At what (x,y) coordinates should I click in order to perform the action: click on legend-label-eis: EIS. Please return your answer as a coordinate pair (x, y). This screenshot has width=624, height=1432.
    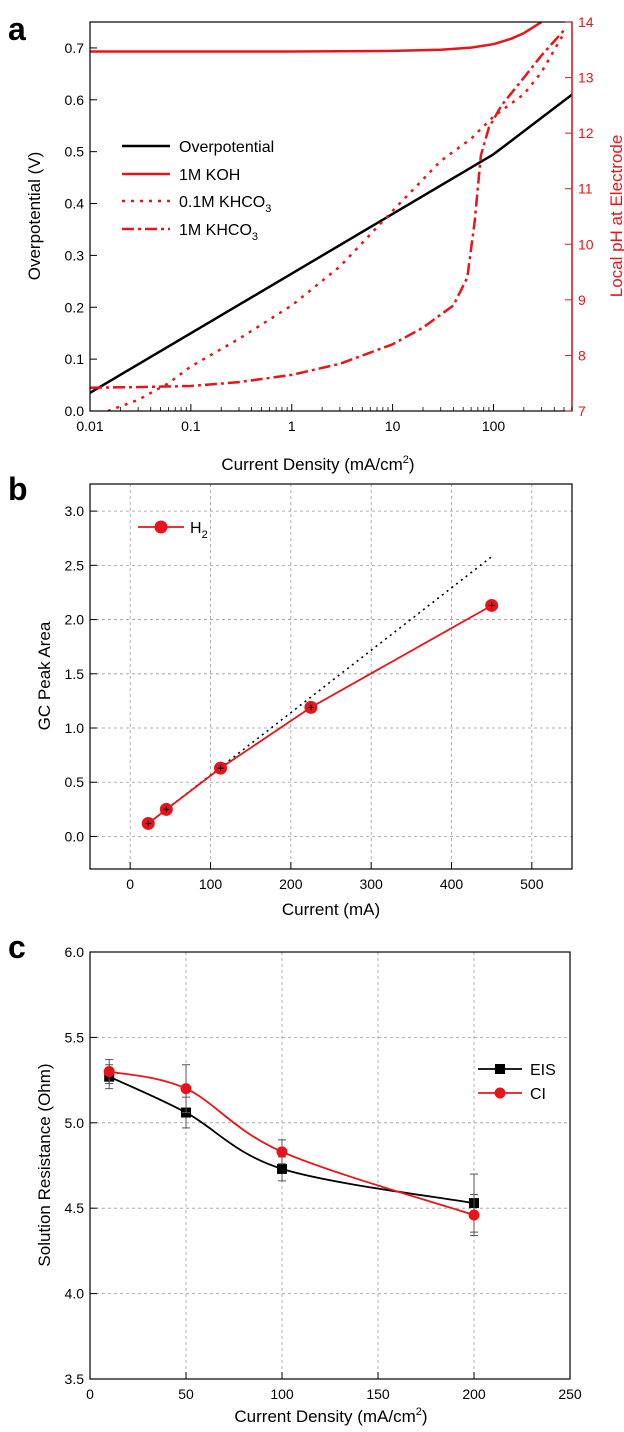
    Looking at the image, I should click on (543, 1070).